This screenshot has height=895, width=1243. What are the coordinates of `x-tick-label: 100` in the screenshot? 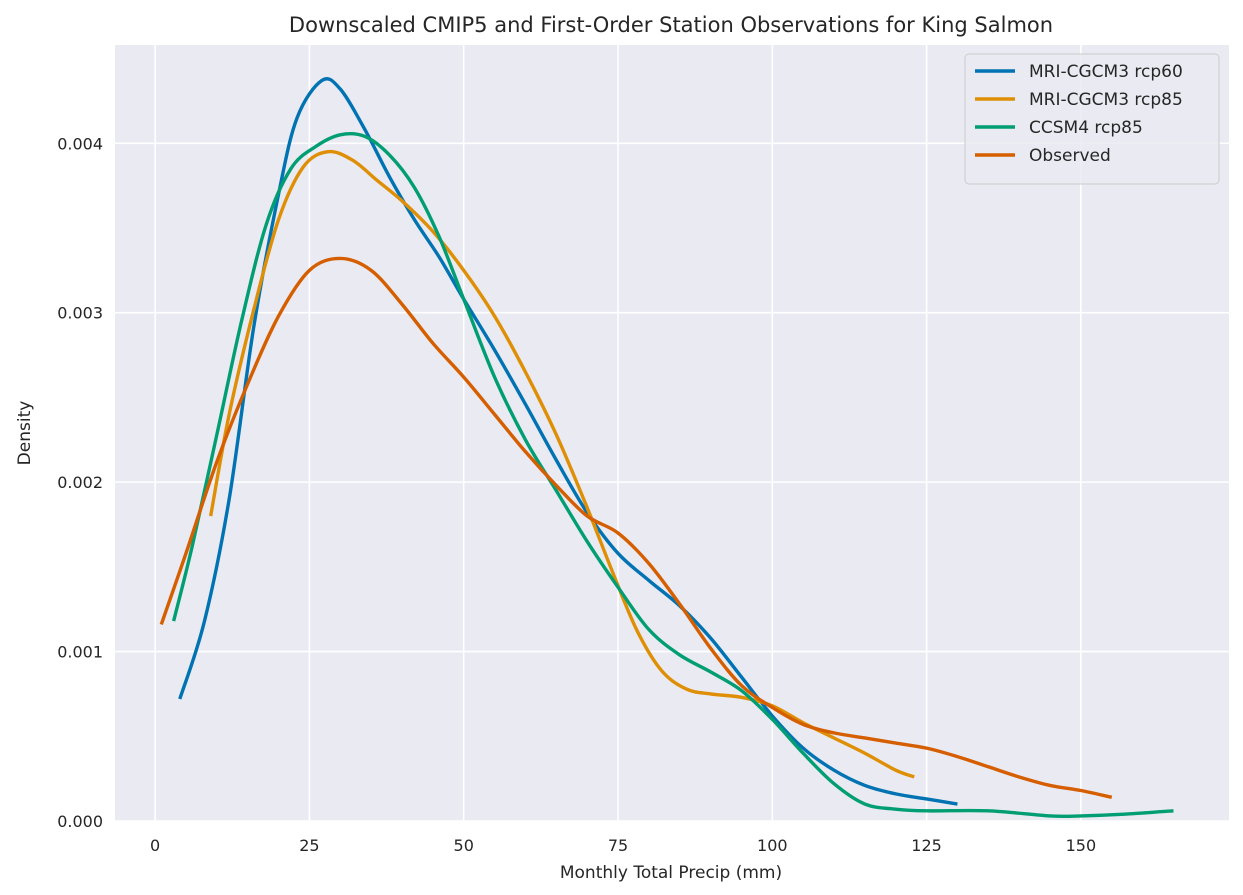 It's located at (772, 845).